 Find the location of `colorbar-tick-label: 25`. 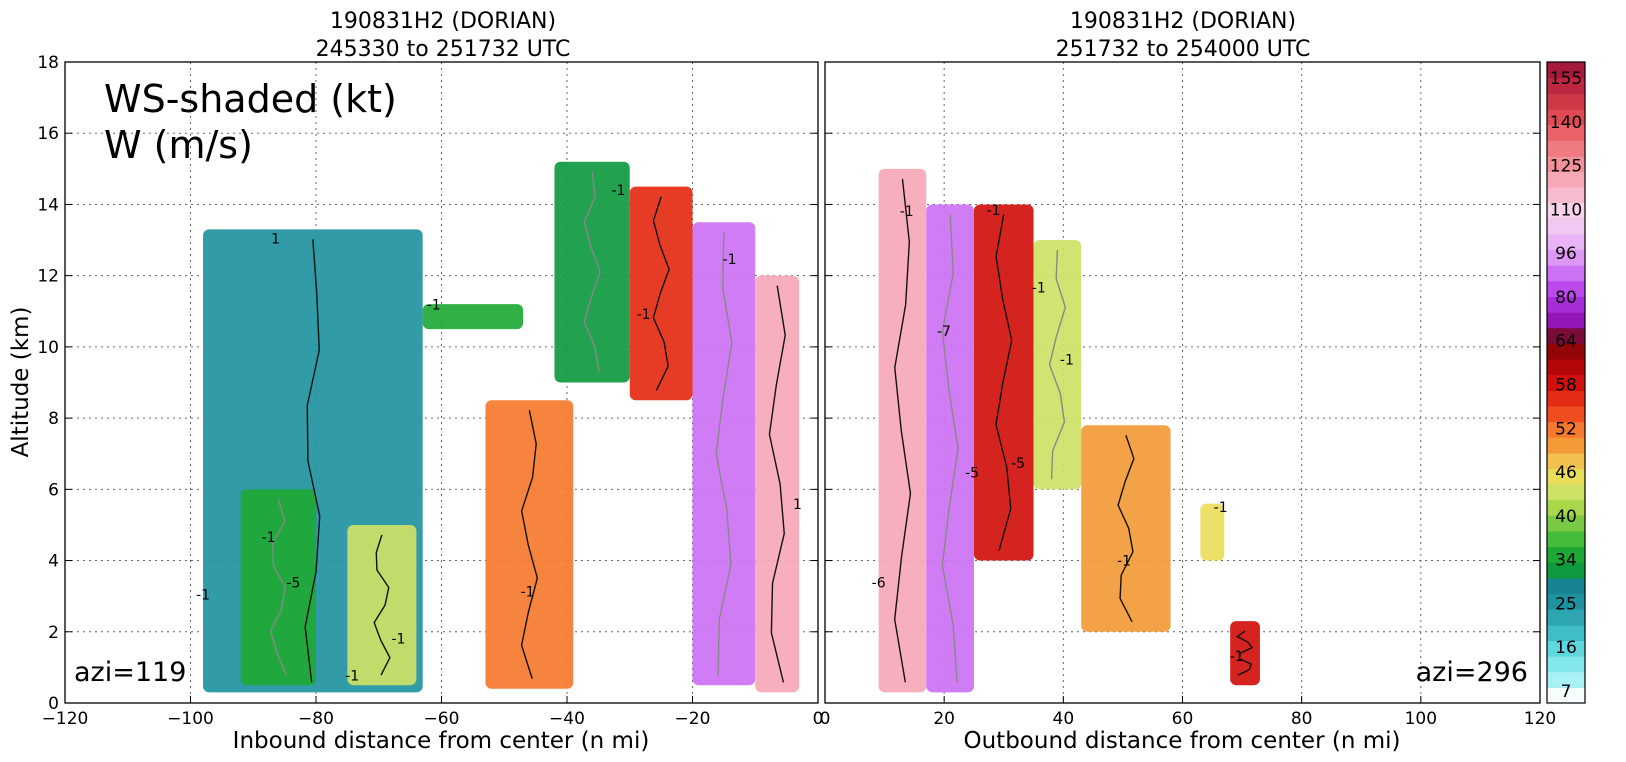

colorbar-tick-label: 25 is located at coordinates (1566, 604).